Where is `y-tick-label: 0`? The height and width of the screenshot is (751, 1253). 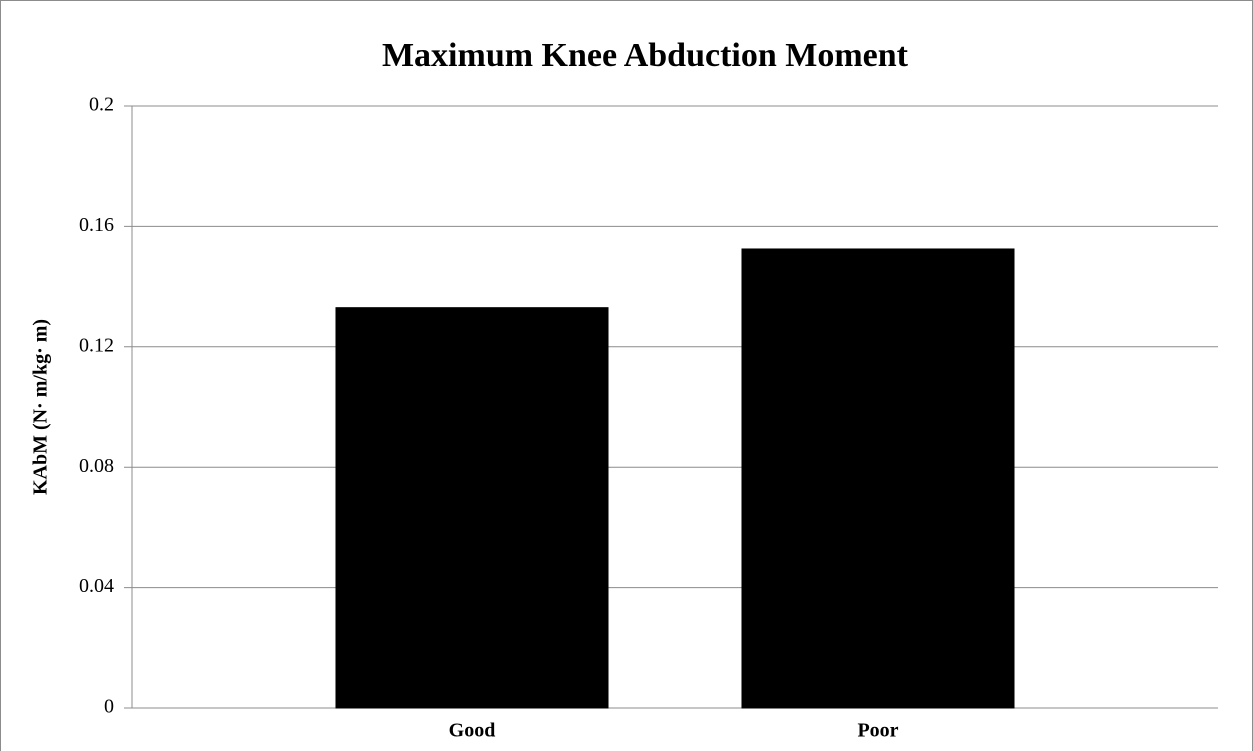
y-tick-label: 0 is located at coordinates (109, 707).